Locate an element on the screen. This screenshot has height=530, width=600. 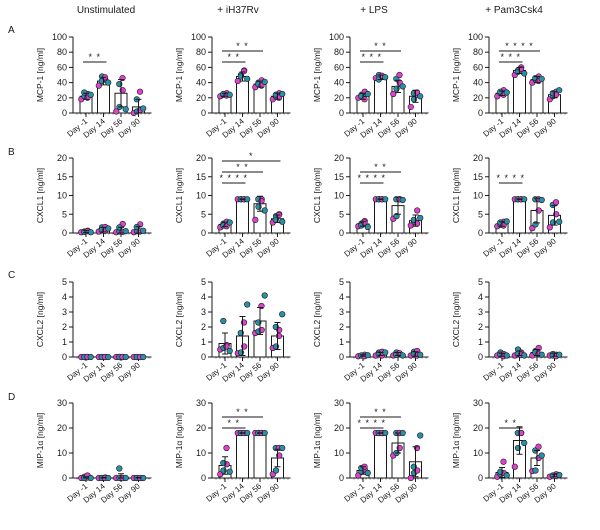
column-title-3: + Pam3Csk4 is located at coordinates (514, 10).